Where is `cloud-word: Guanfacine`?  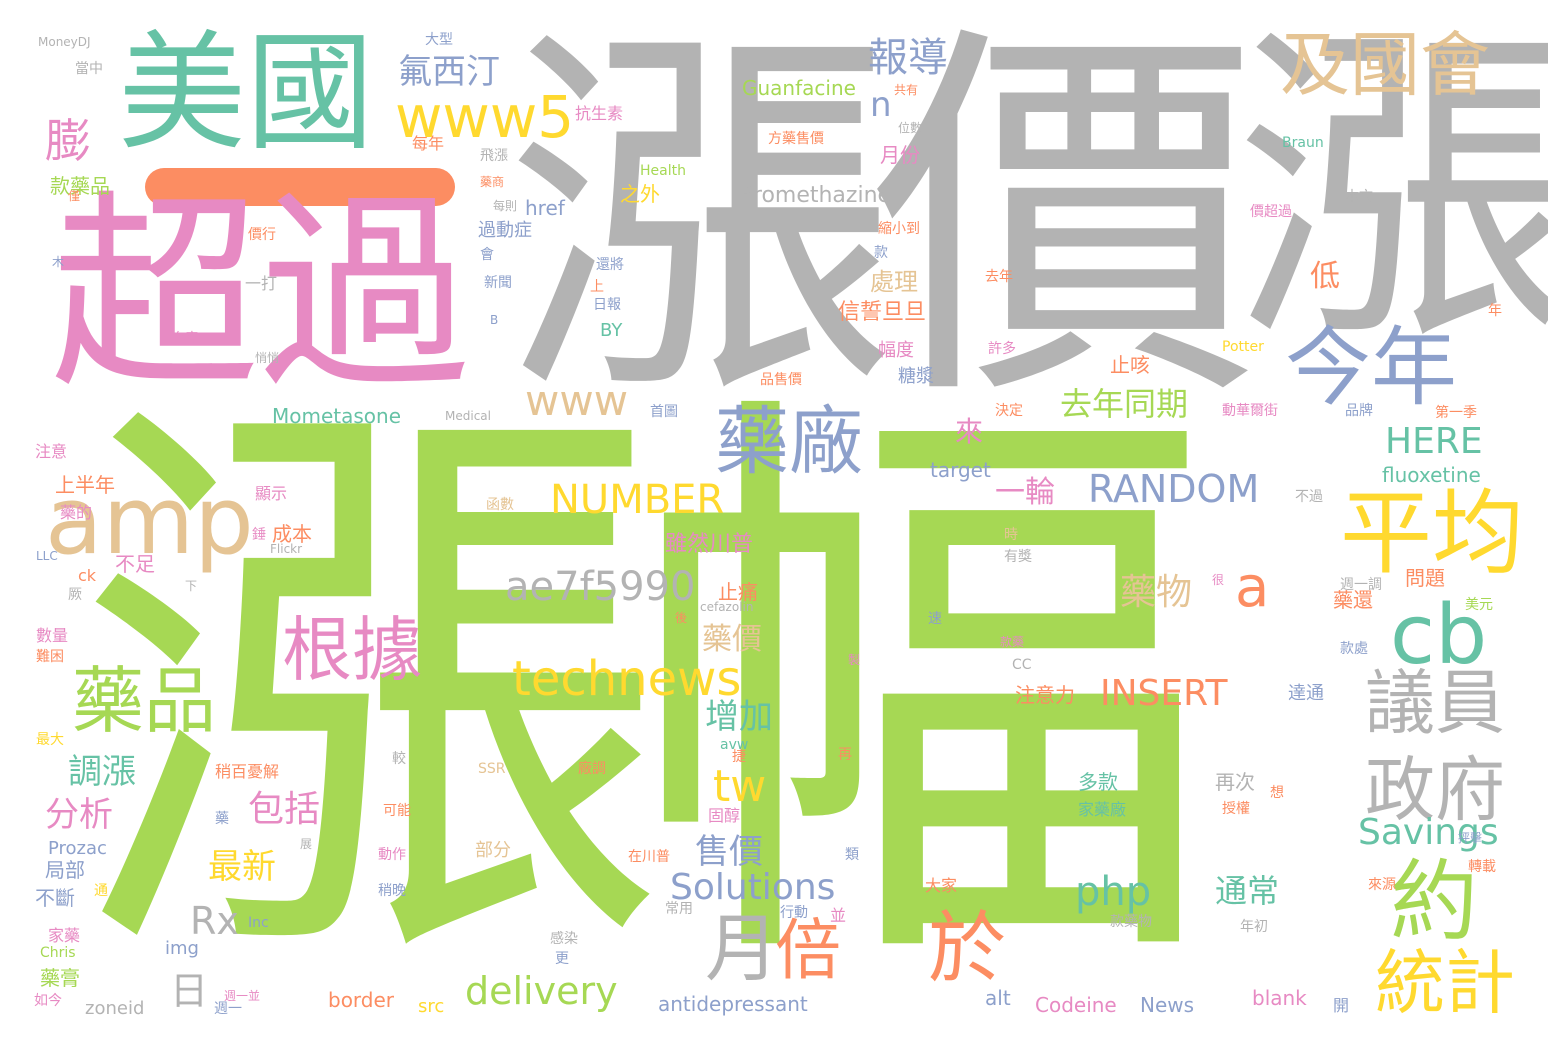
cloud-word: Guanfacine is located at coordinates (799, 88).